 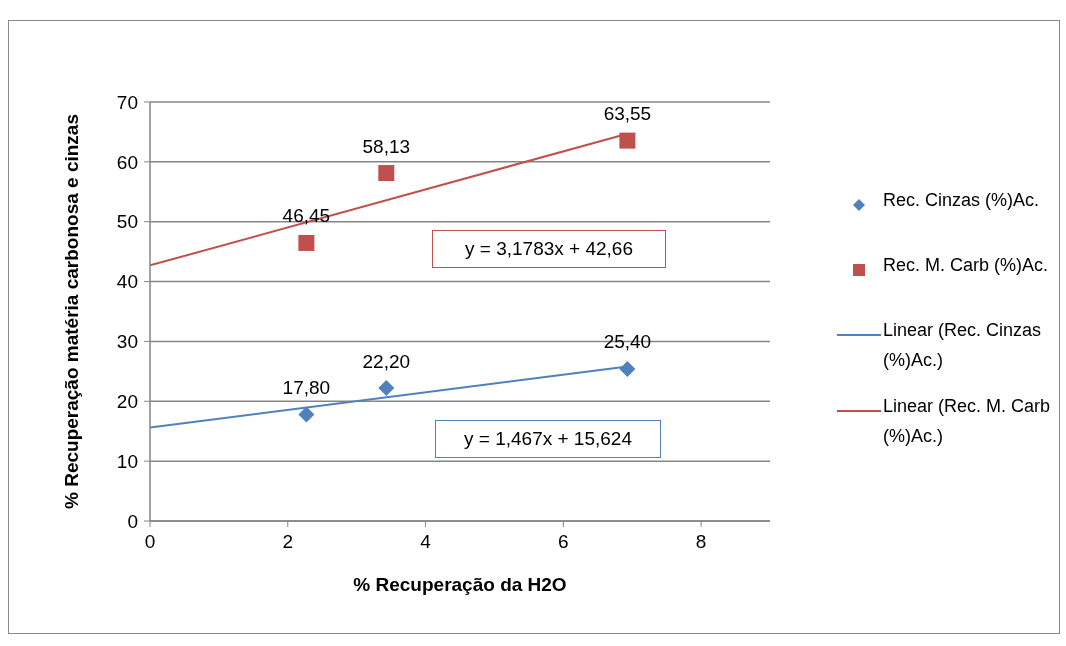 What do you see at coordinates (961, 200) in the screenshot?
I see `legend-label: Rec. Cinzas (%)Ac.` at bounding box center [961, 200].